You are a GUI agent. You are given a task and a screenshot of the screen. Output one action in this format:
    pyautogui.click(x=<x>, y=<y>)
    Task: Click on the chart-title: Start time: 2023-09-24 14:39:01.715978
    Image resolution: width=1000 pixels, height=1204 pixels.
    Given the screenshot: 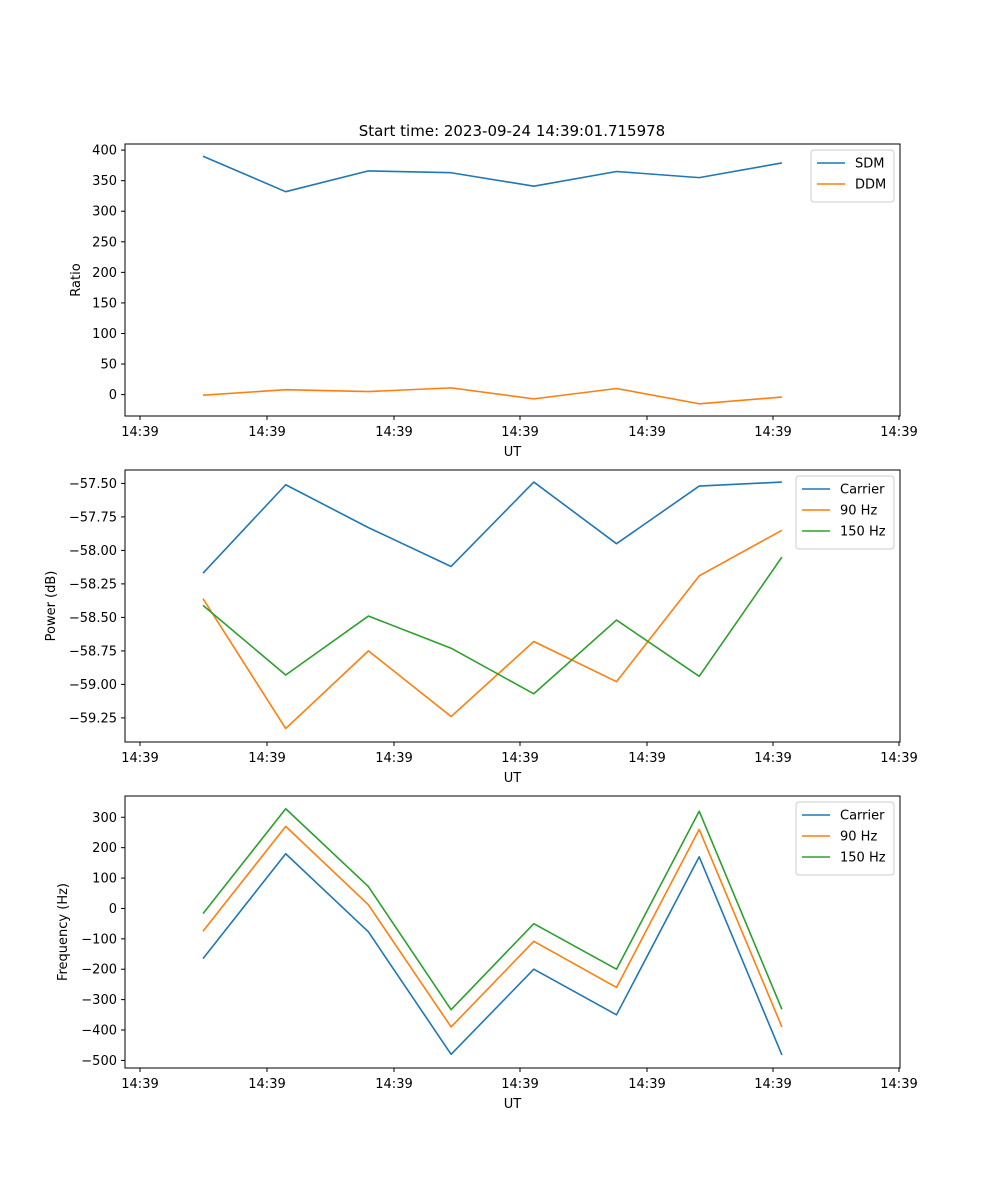 What is the action you would take?
    pyautogui.click(x=512, y=131)
    